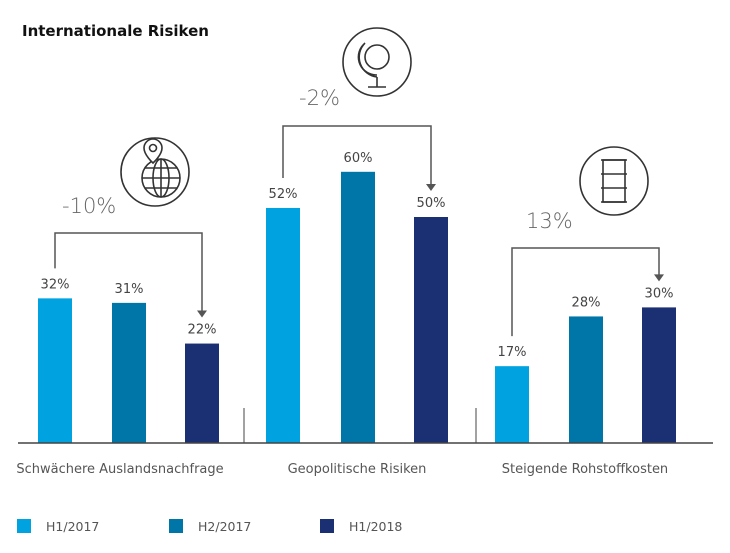 This screenshot has width=730, height=553. I want to click on data-label: 60%, so click(358, 158).